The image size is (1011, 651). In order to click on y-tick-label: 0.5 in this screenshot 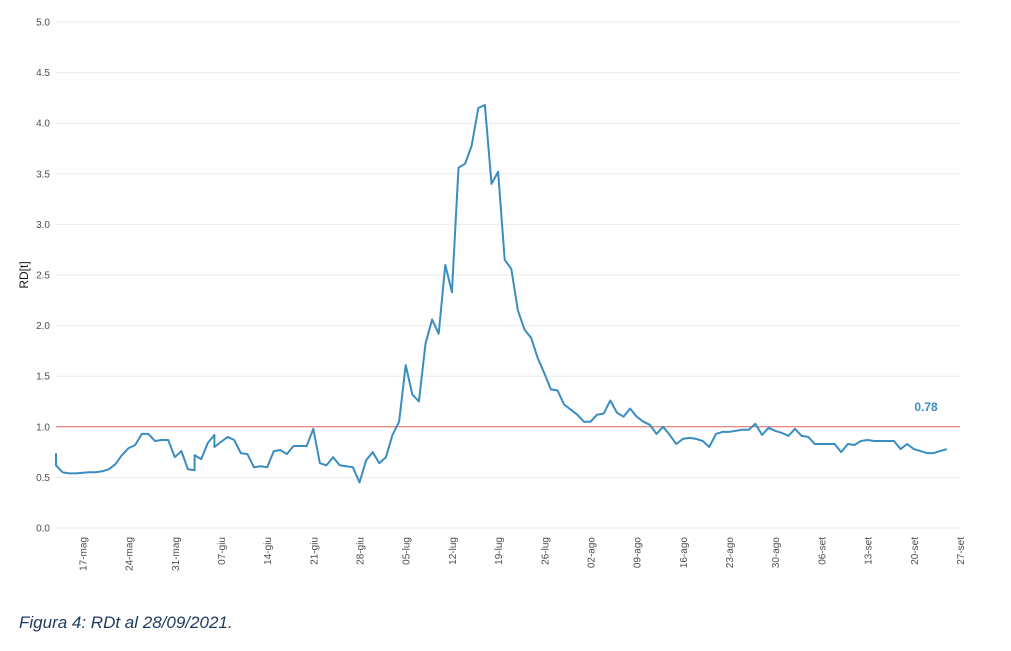, I will do `click(43, 478)`.